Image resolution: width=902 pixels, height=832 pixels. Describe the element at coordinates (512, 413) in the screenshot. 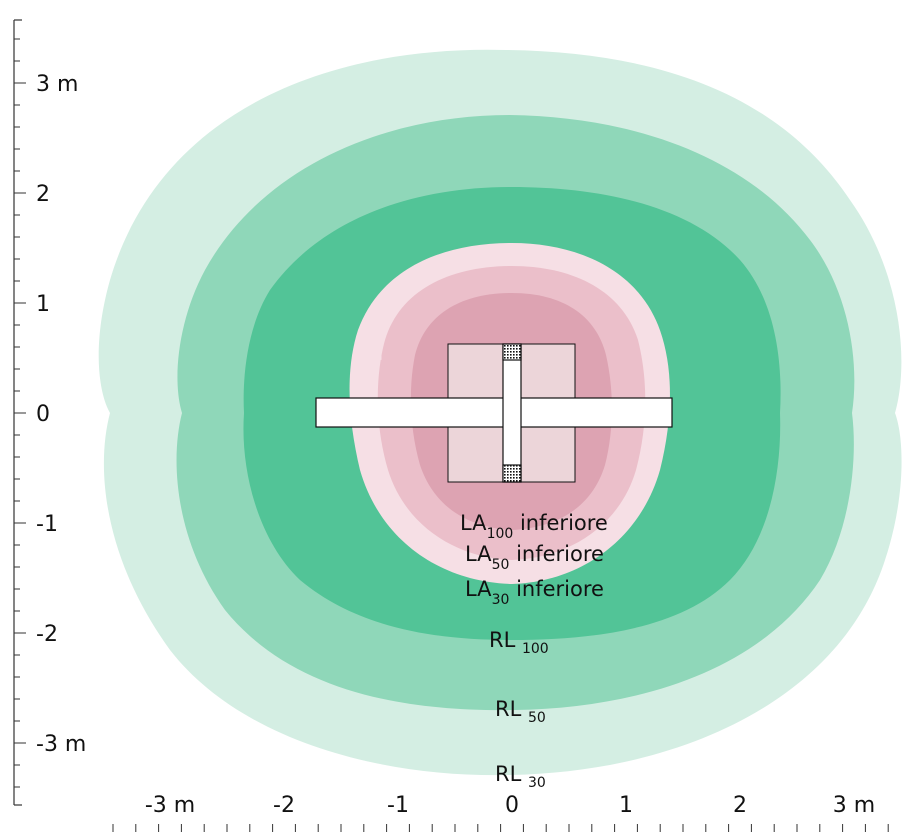

I see `vertical-bar` at that location.